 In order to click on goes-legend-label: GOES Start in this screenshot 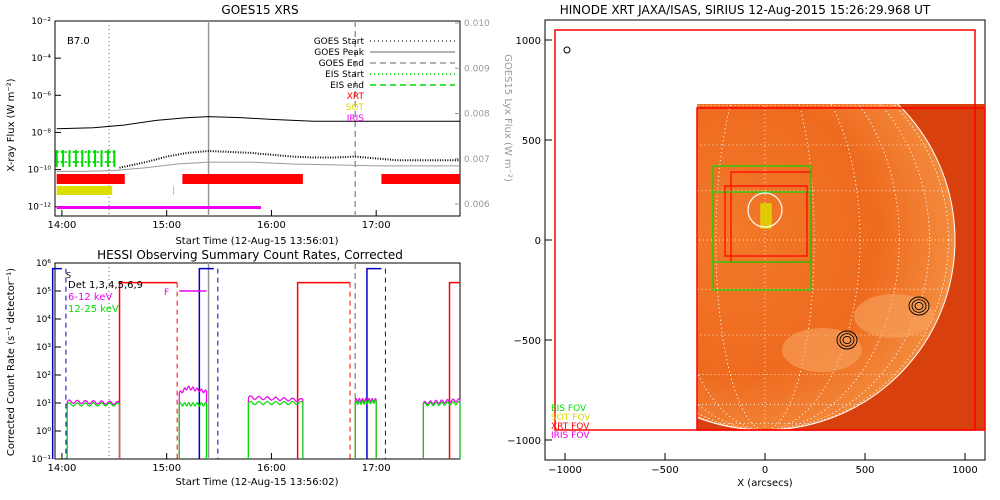, I will do `click(339, 42)`.